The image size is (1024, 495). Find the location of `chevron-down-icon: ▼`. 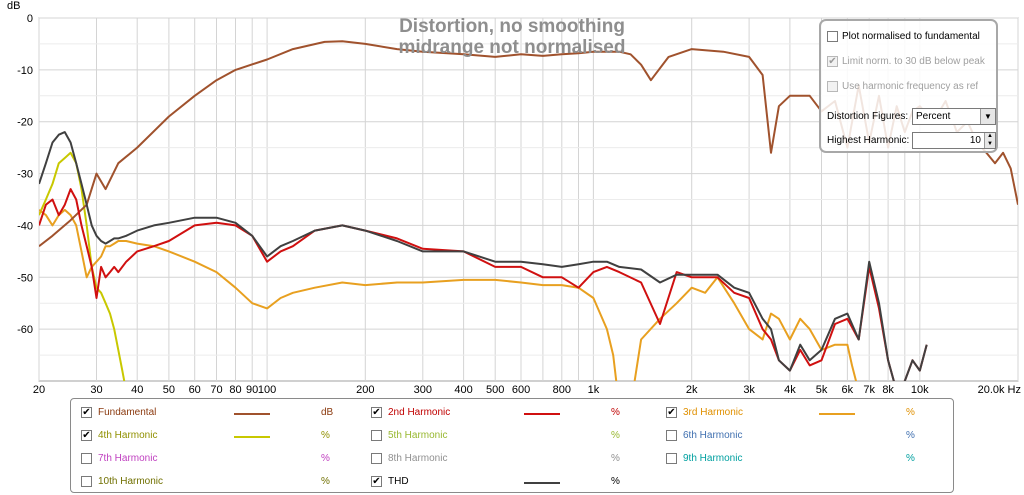

chevron-down-icon: ▼ is located at coordinates (987, 116).